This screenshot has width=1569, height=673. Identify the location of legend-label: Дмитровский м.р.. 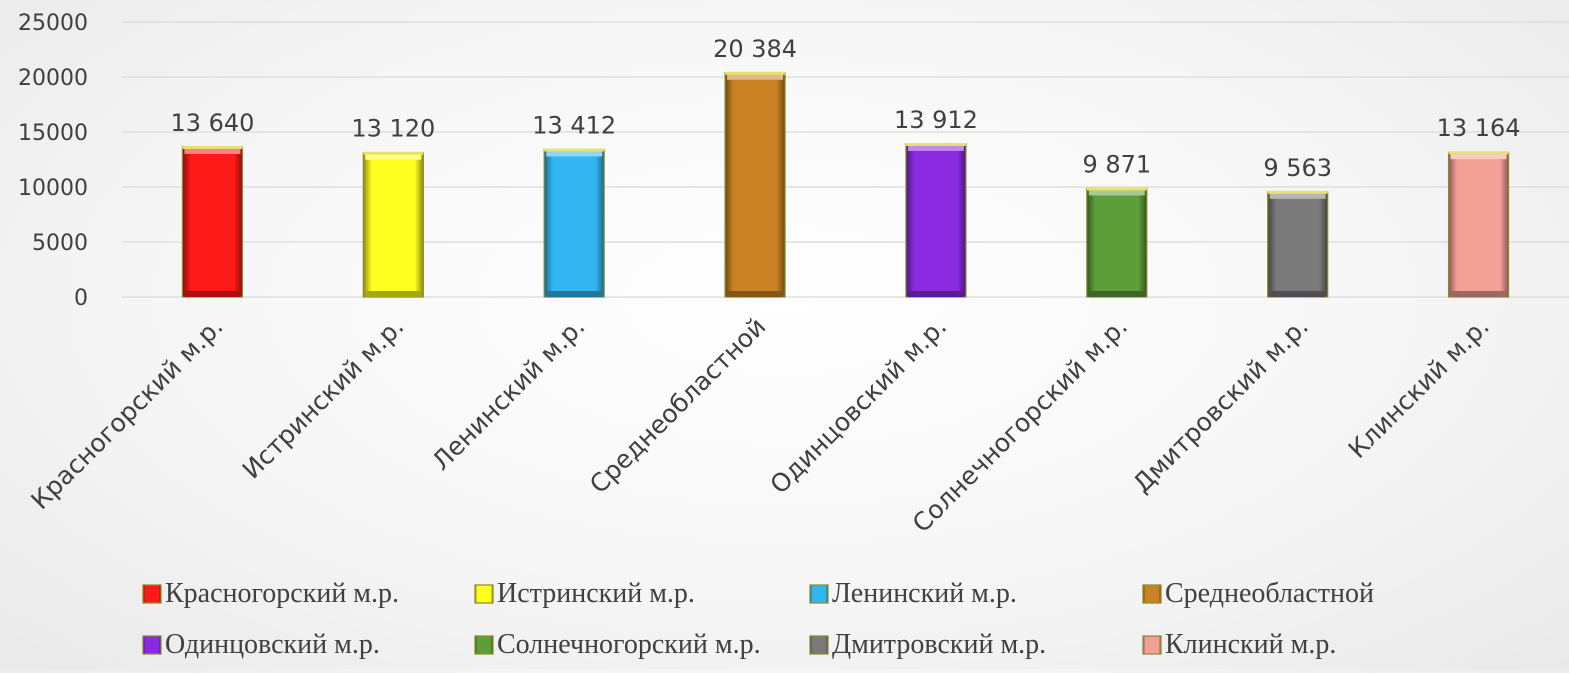
(939, 644).